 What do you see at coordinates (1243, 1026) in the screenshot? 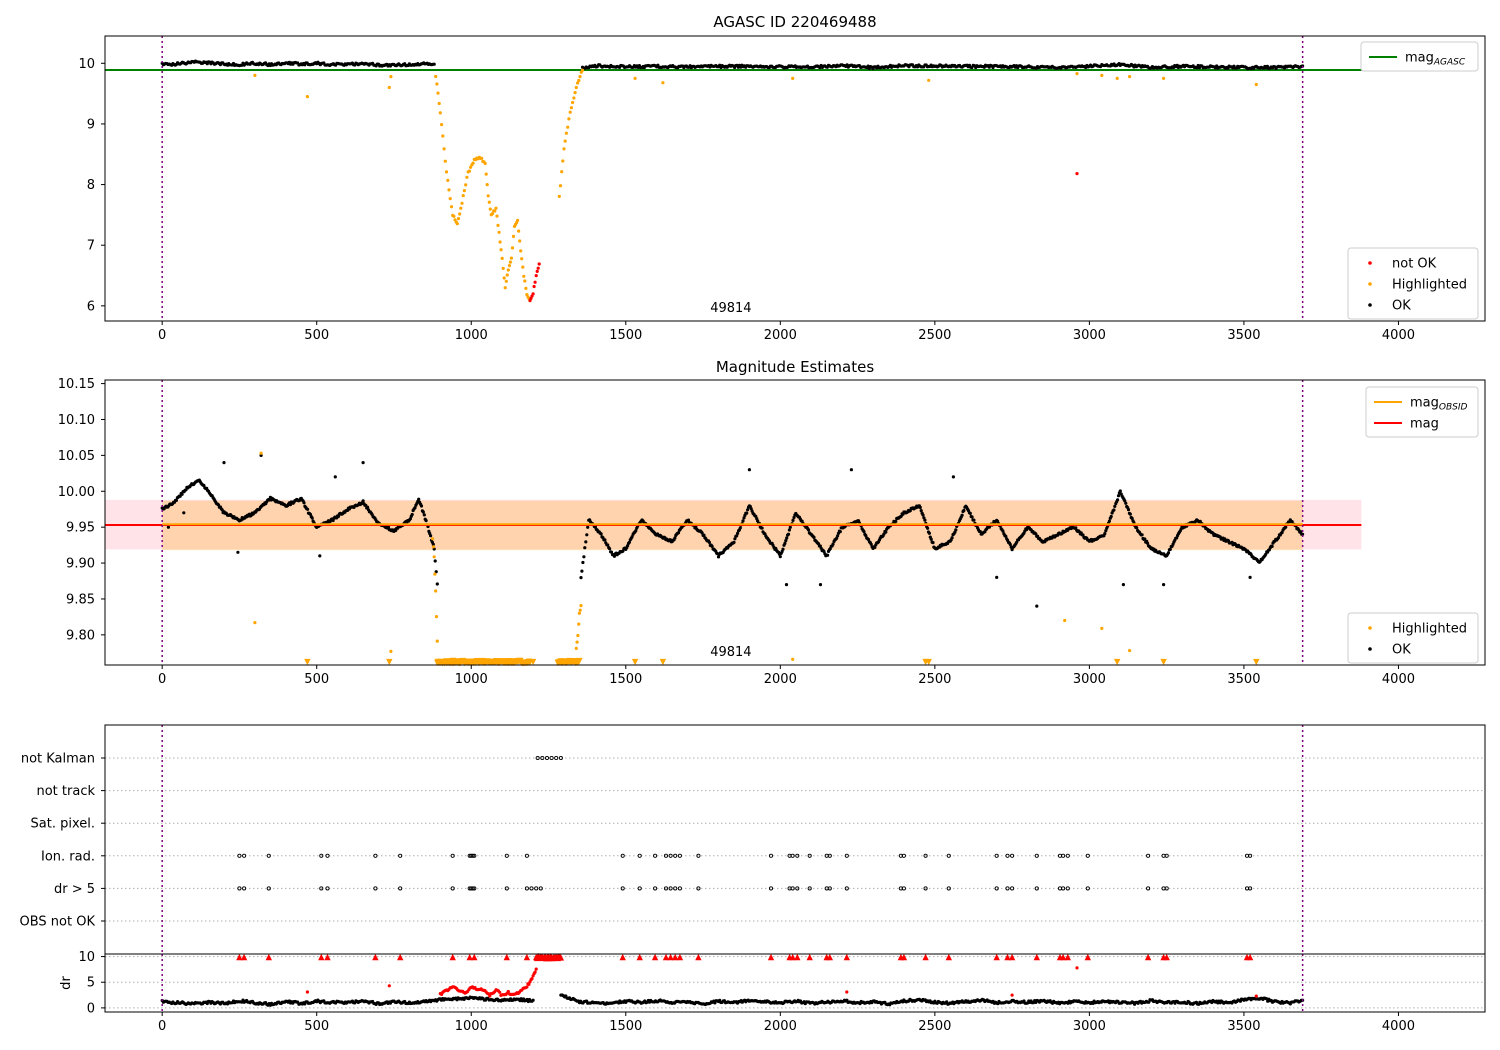
I see `p4-xtick-label: 3500` at bounding box center [1243, 1026].